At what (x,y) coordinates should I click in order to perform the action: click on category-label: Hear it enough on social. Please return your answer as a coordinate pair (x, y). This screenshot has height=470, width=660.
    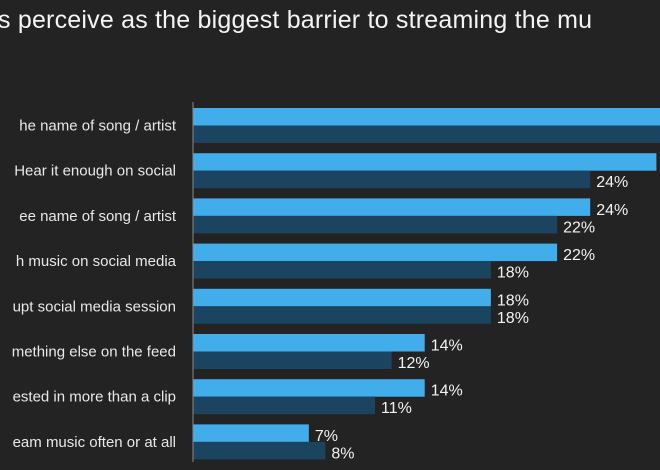
    Looking at the image, I should click on (95, 171).